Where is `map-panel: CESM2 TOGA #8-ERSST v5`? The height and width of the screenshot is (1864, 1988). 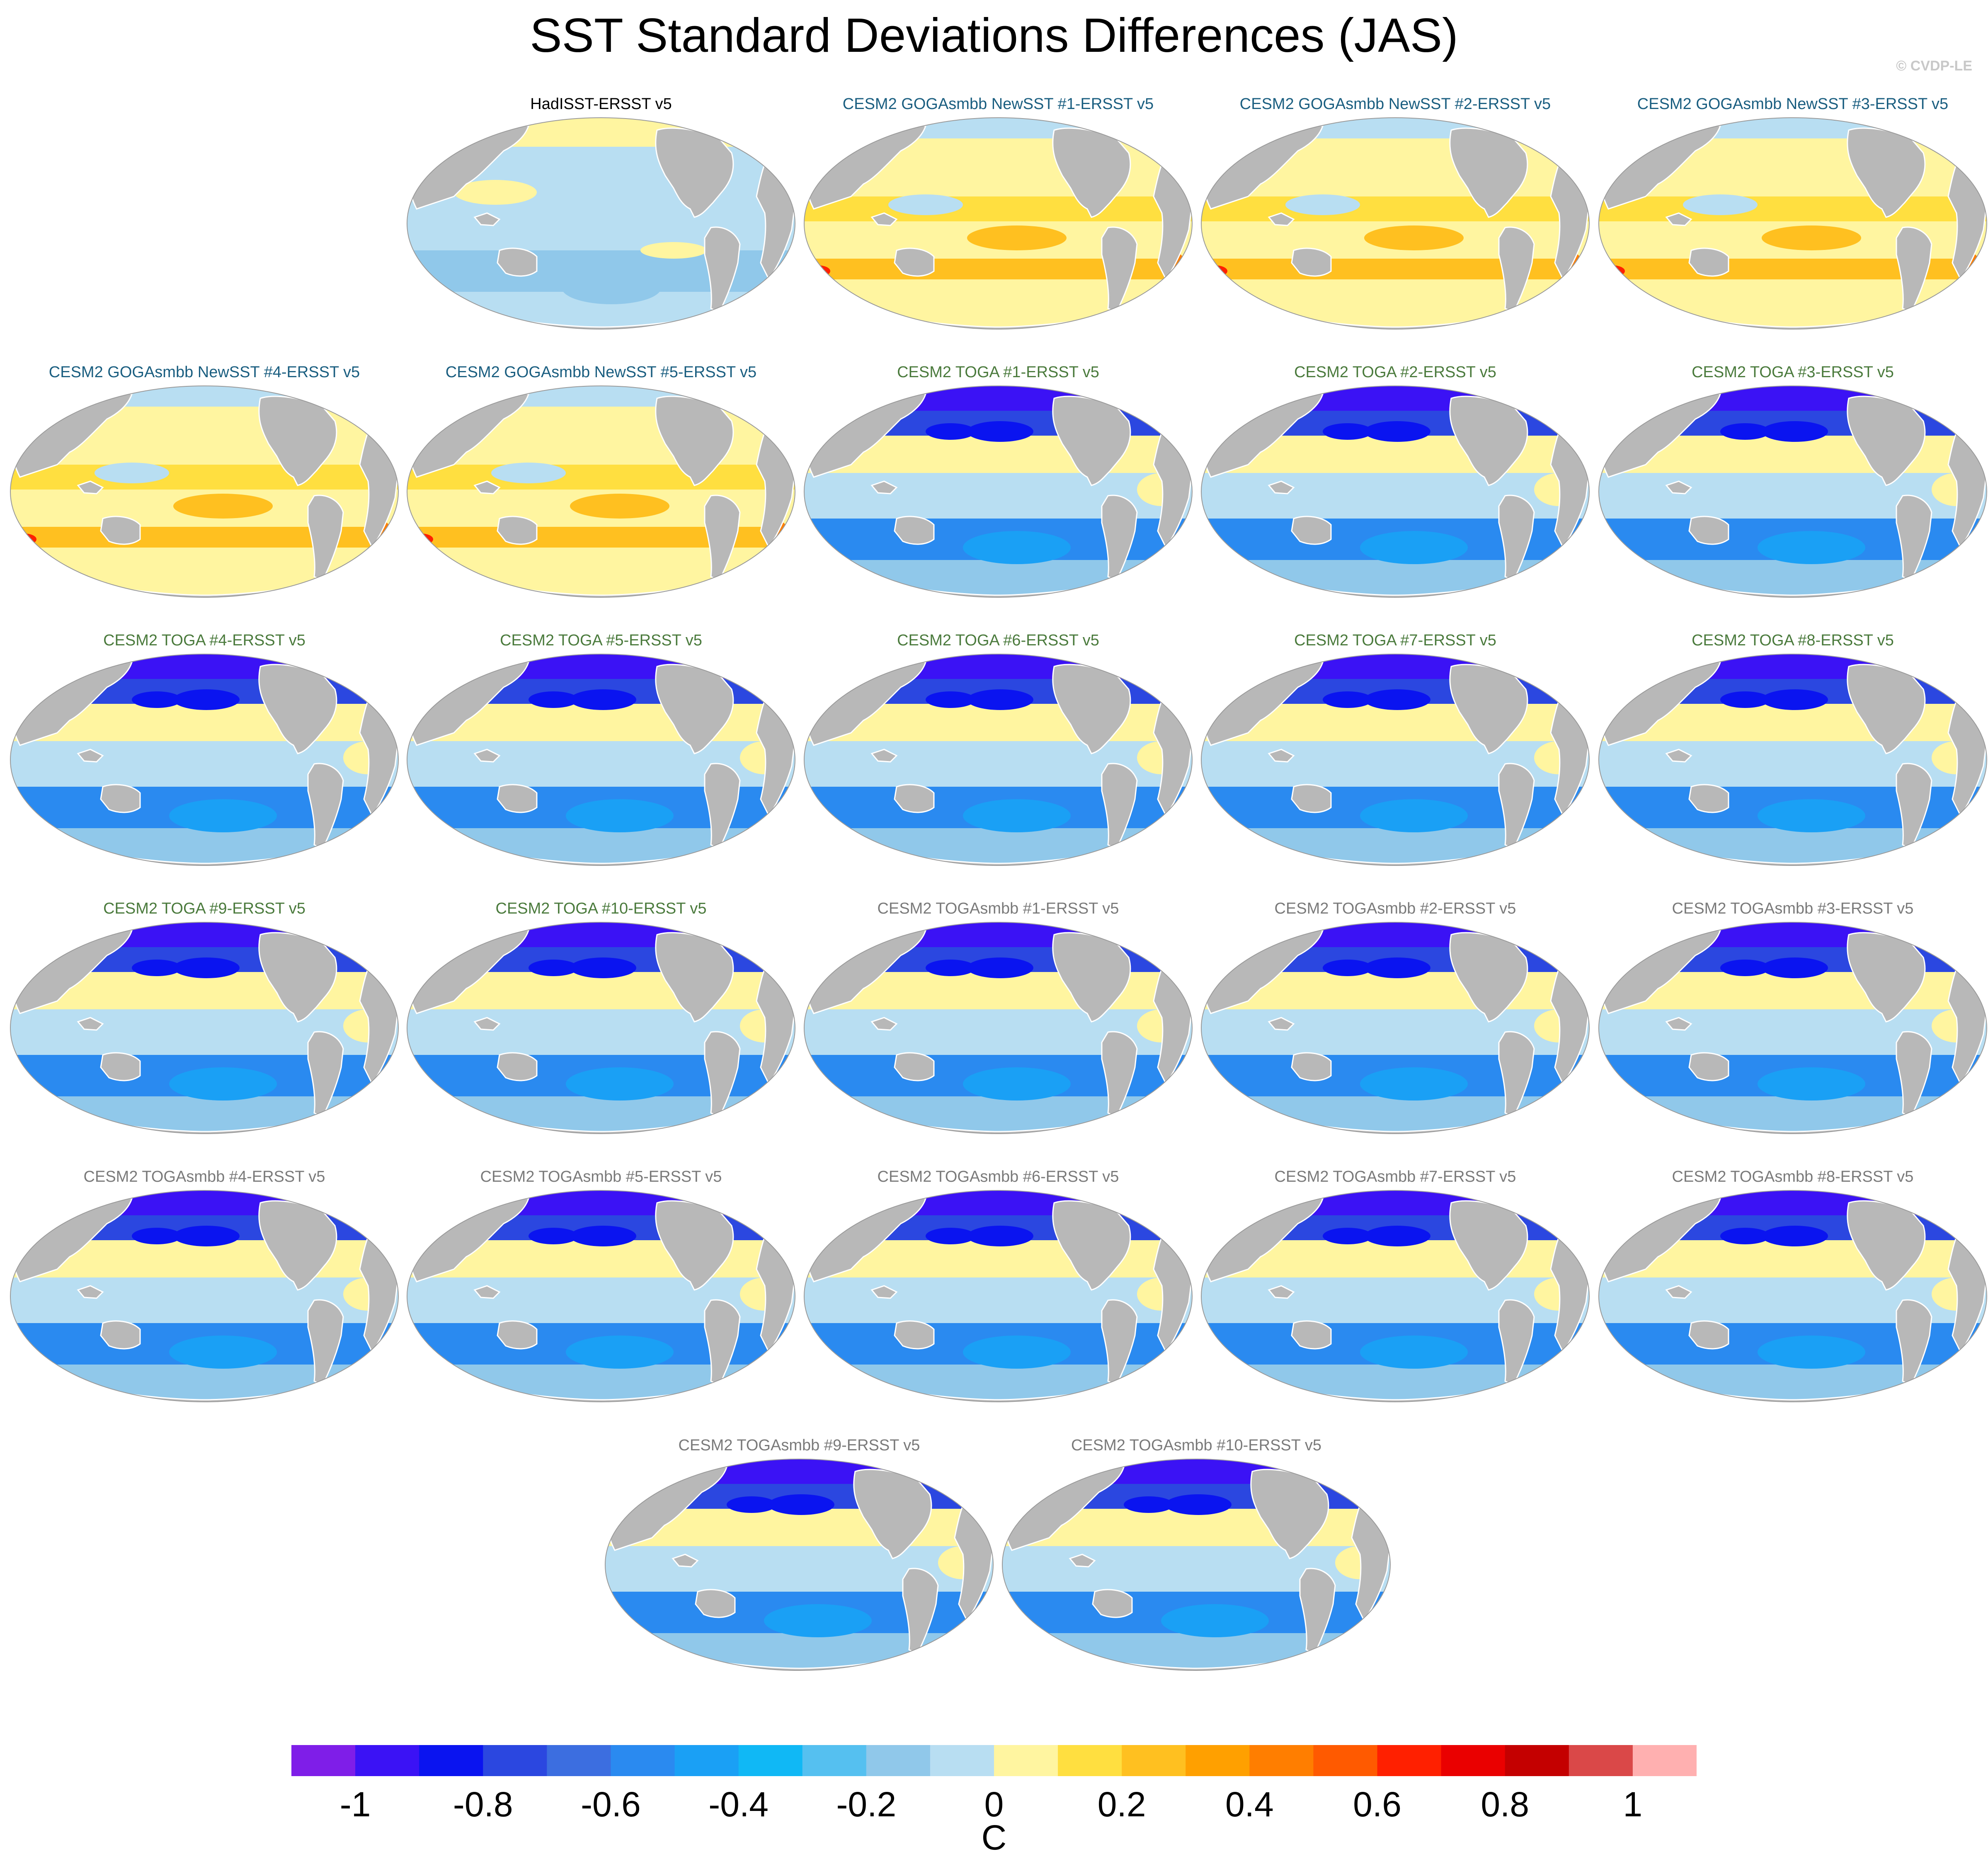 map-panel: CESM2 TOGA #8-ERSST v5 is located at coordinates (1792, 750).